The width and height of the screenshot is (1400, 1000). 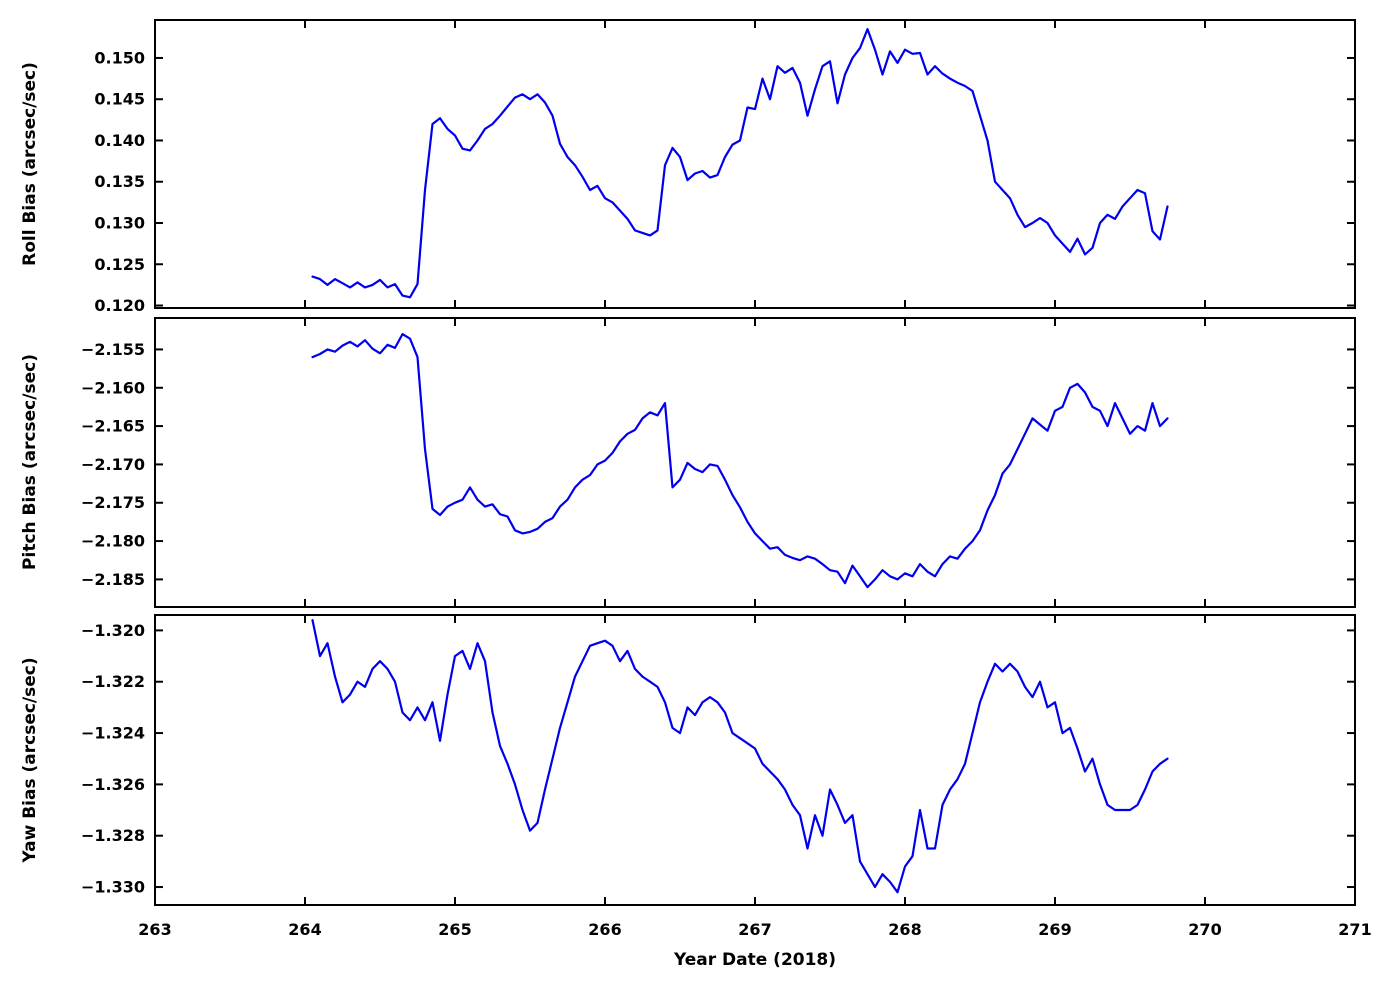 What do you see at coordinates (113, 464) in the screenshot?
I see `pitch-y-tick-label: −2.170` at bounding box center [113, 464].